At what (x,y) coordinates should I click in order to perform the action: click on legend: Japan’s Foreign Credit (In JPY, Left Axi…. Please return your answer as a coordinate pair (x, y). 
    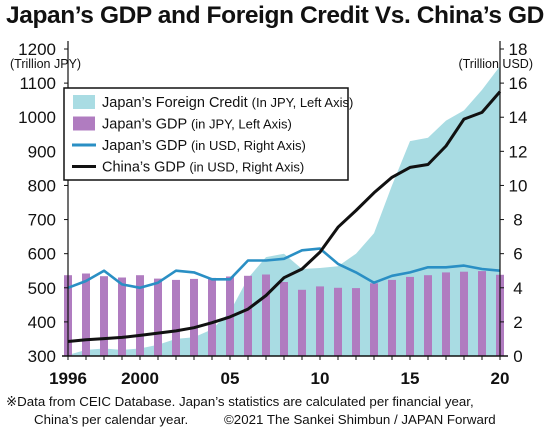
    Looking at the image, I should click on (208, 134).